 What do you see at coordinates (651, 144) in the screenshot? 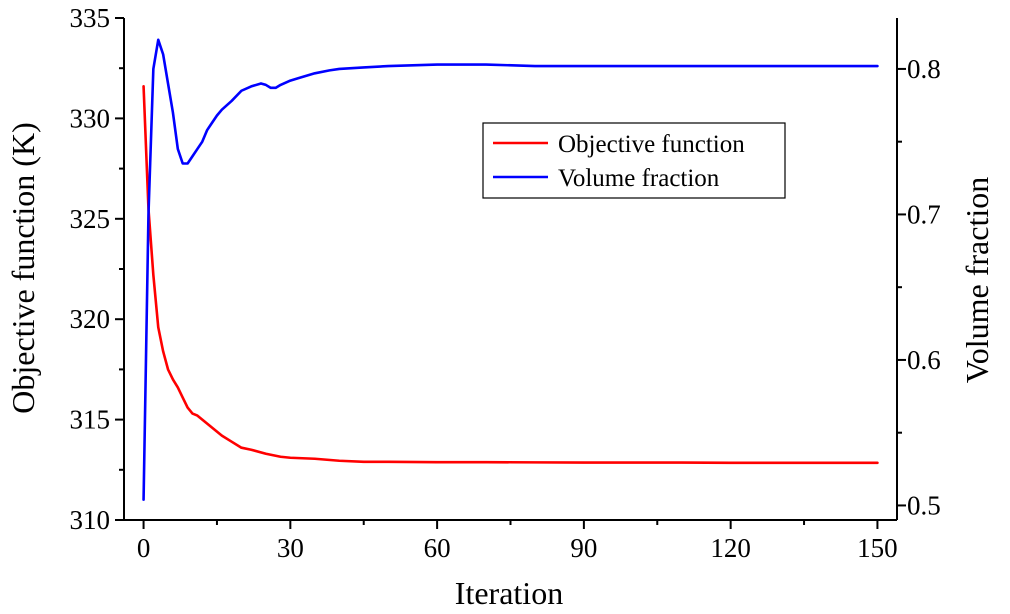
I see `legend-label-objective-function: Objective function` at bounding box center [651, 144].